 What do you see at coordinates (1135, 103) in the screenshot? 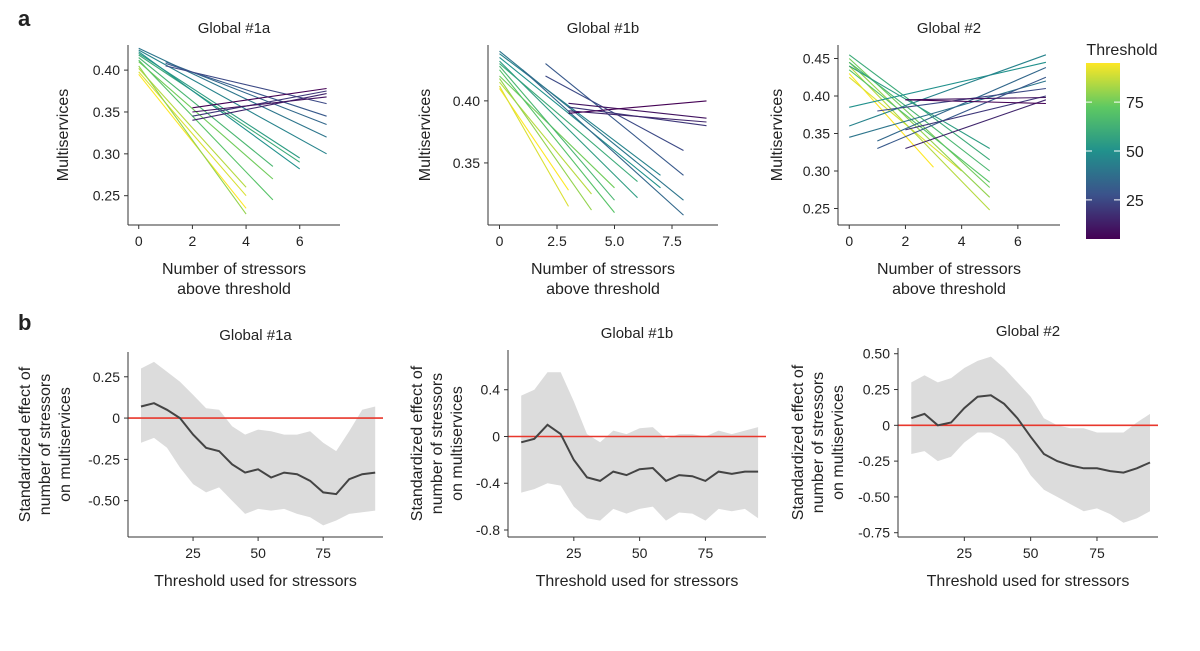
I see `colorbar-tick-label: 75` at bounding box center [1135, 103].